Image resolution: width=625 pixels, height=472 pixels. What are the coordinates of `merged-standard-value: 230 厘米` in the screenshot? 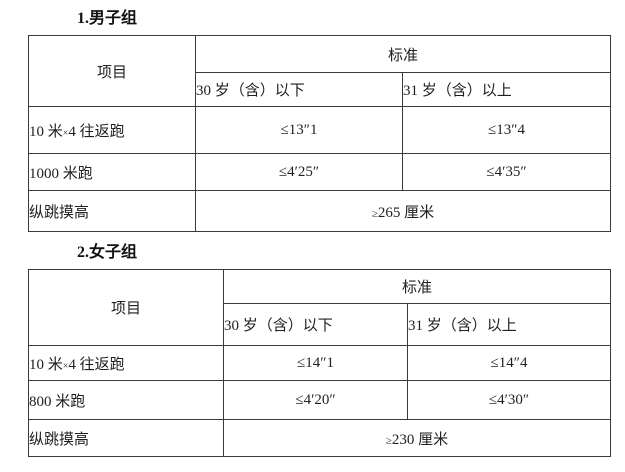 It's located at (420, 439).